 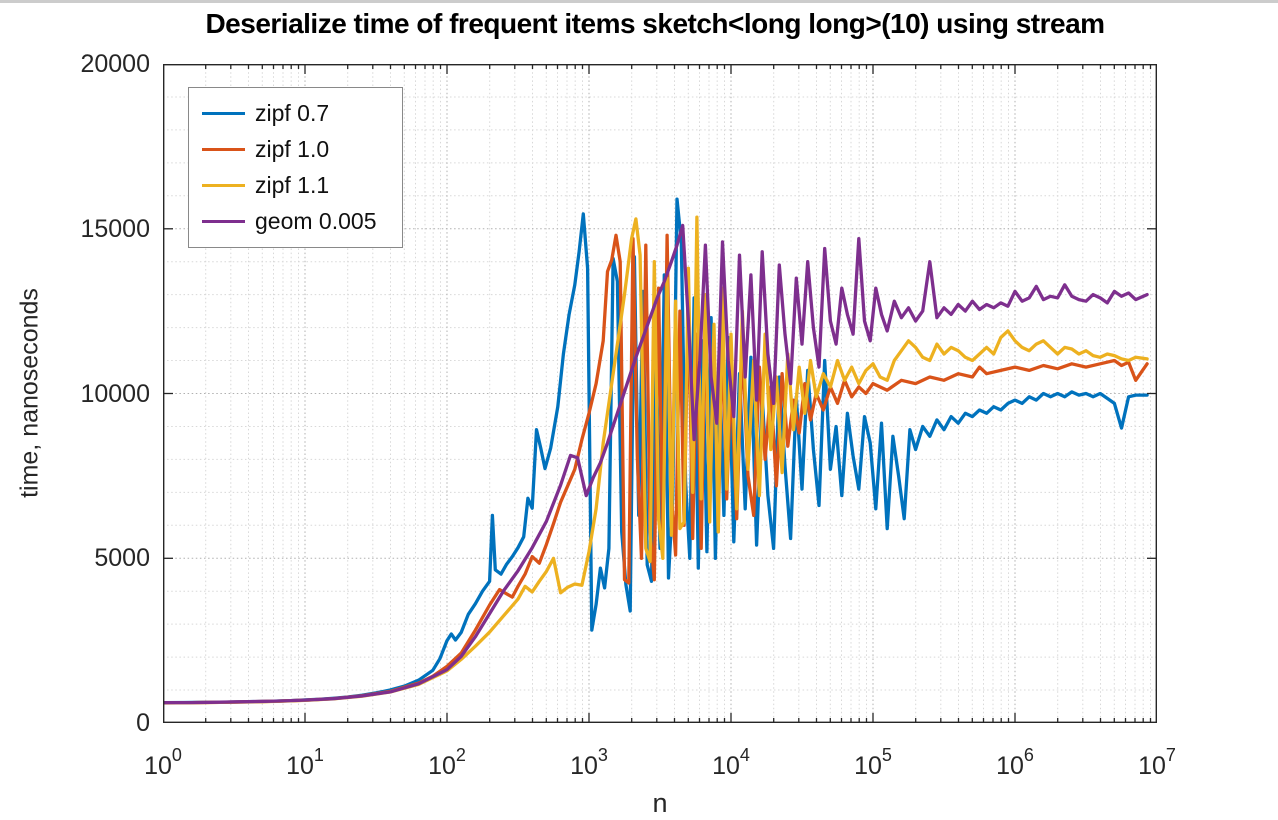 I want to click on legend-label: zipf 1.0, so click(x=292, y=149).